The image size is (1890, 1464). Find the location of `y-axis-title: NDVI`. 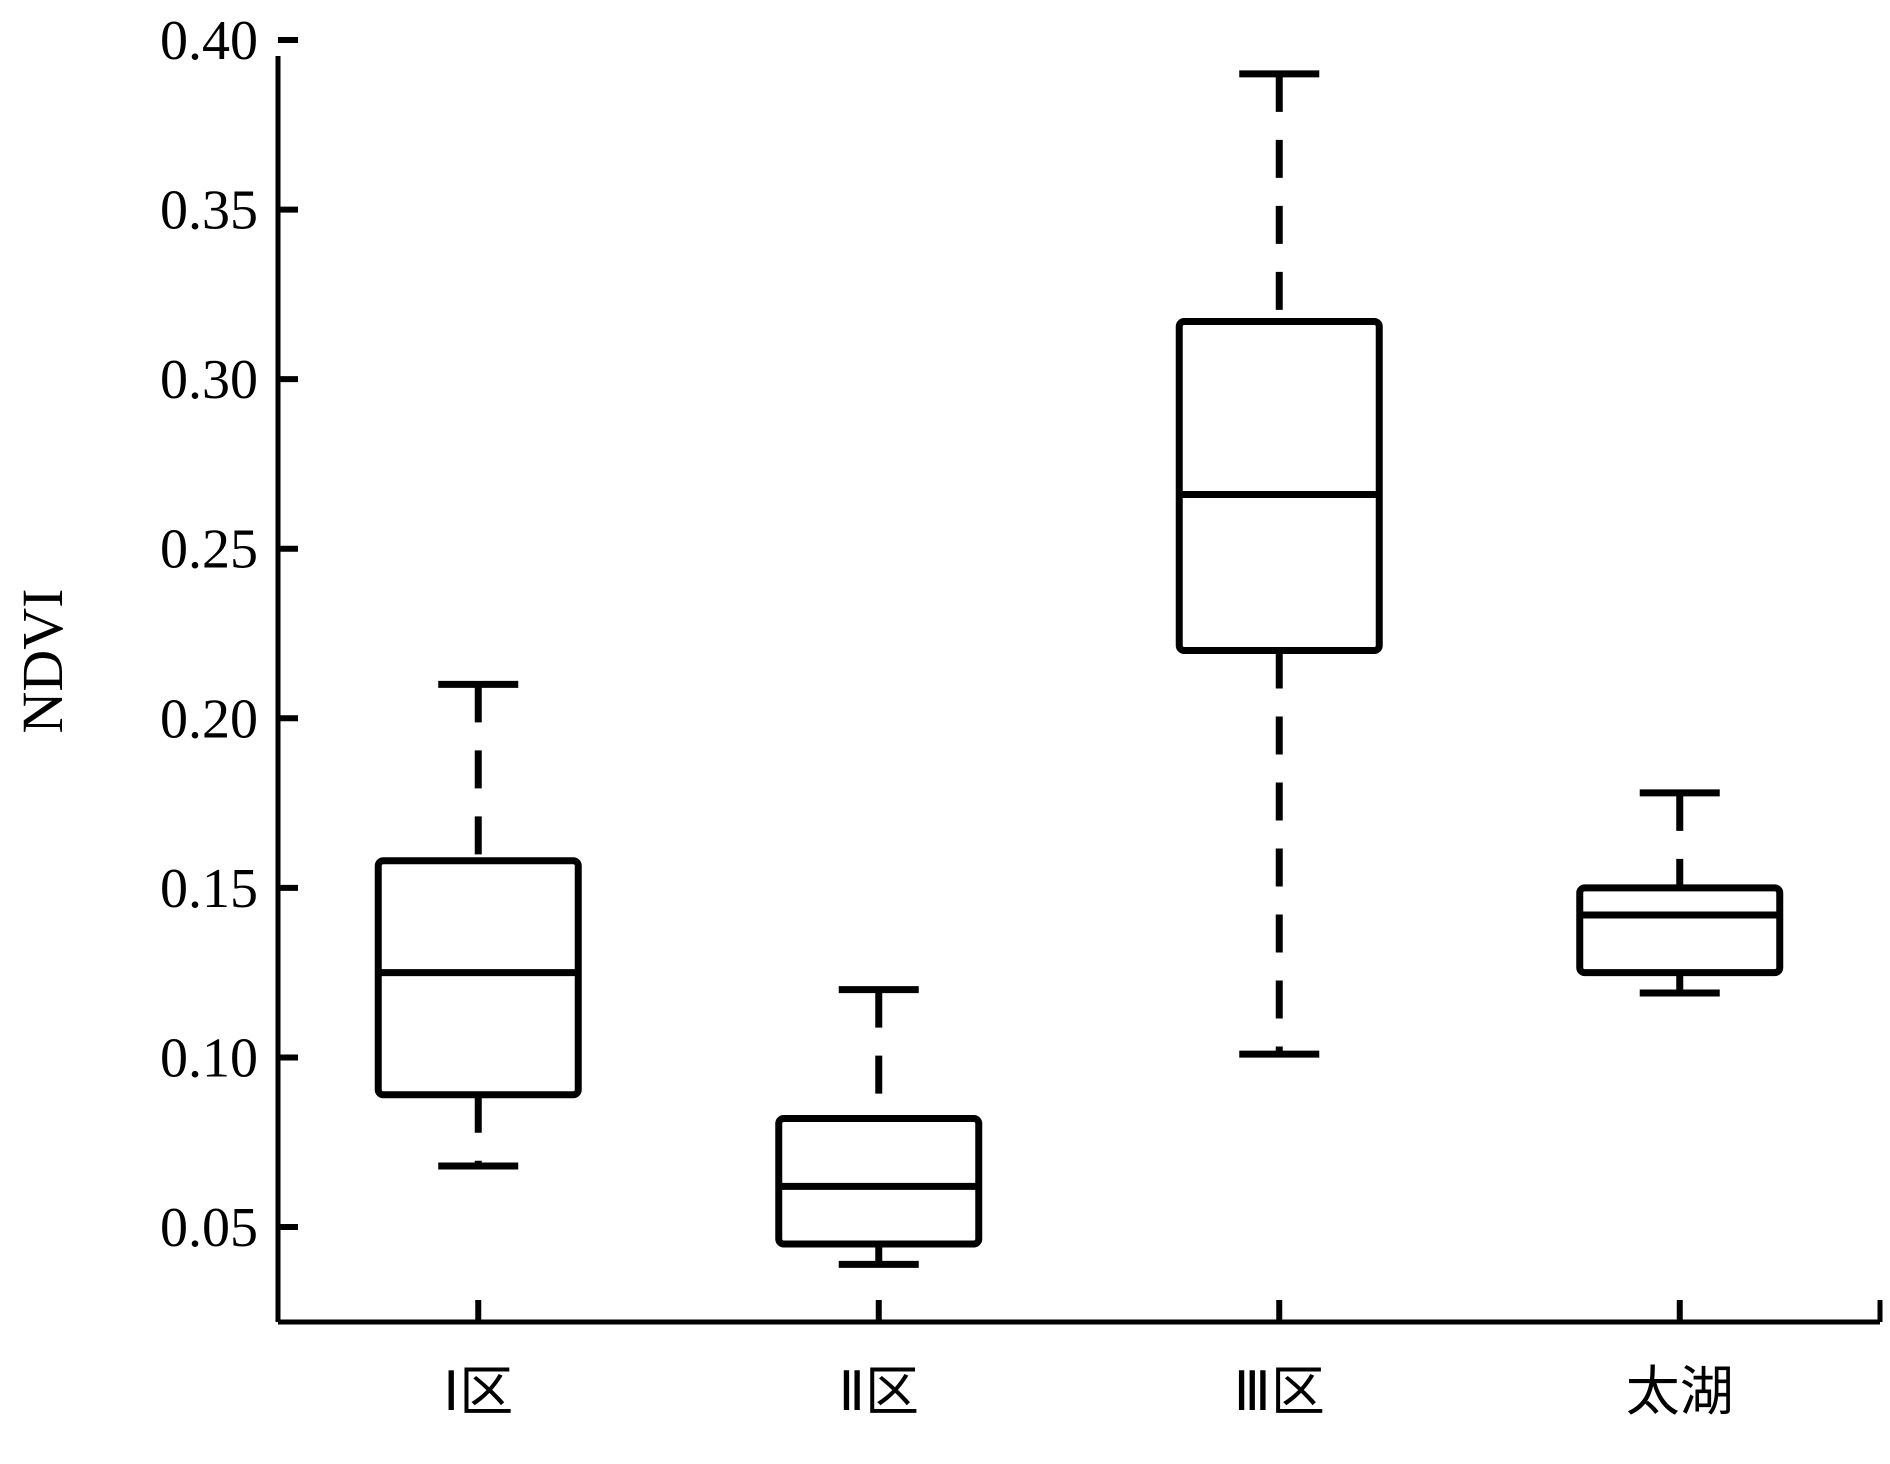

y-axis-title: NDVI is located at coordinates (42, 661).